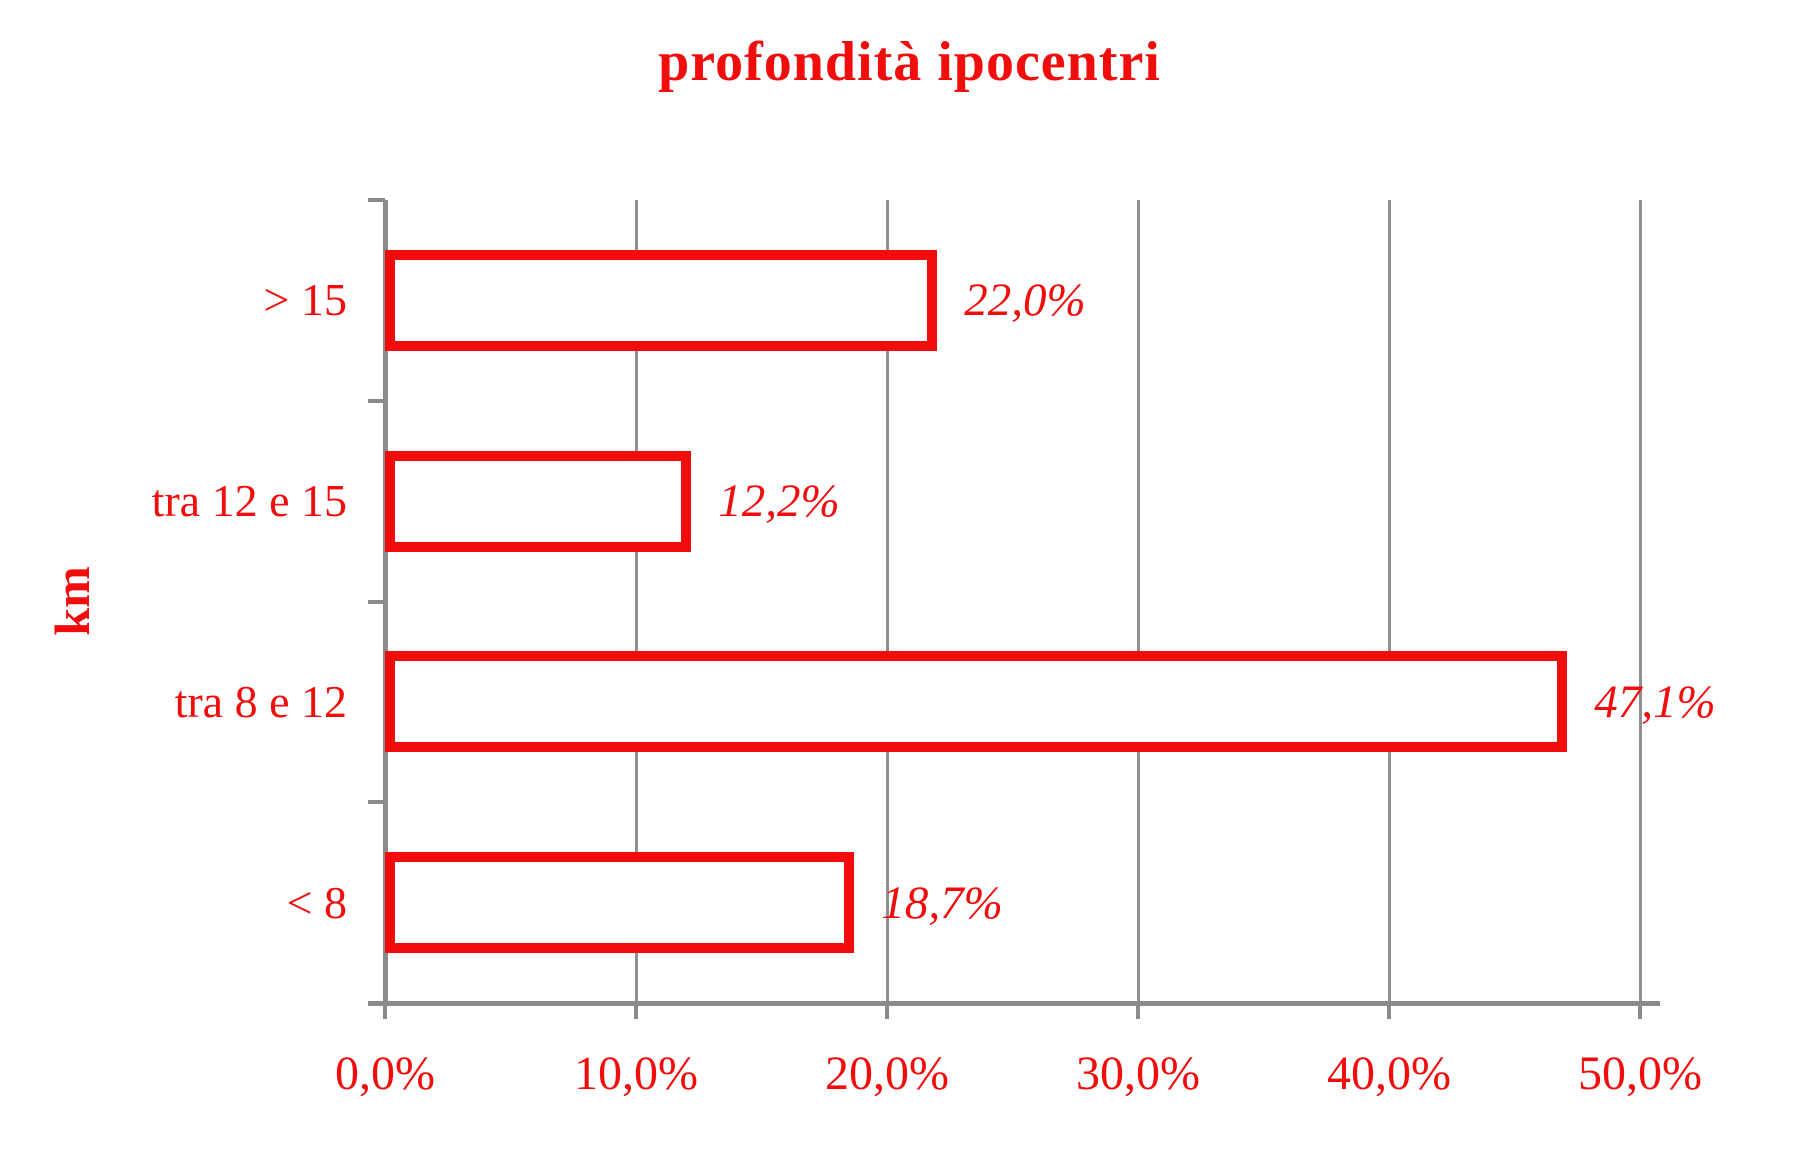 The width and height of the screenshot is (1819, 1170). Describe the element at coordinates (1655, 701) in the screenshot. I see `value-label: 47,1%` at that location.